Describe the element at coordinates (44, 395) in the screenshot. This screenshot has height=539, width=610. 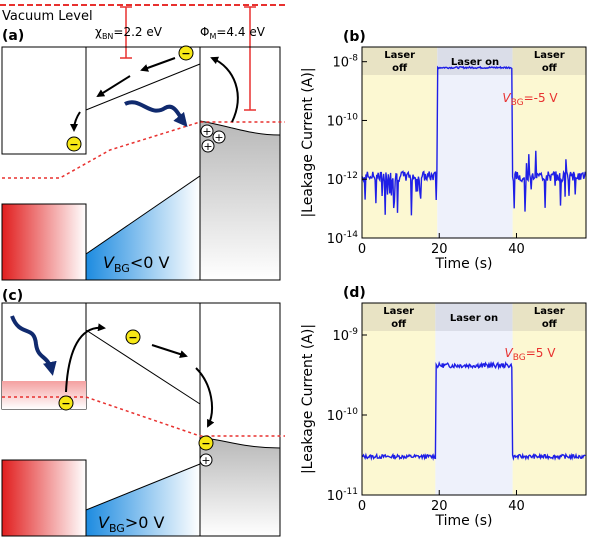
I see `filled-states-red` at that location.